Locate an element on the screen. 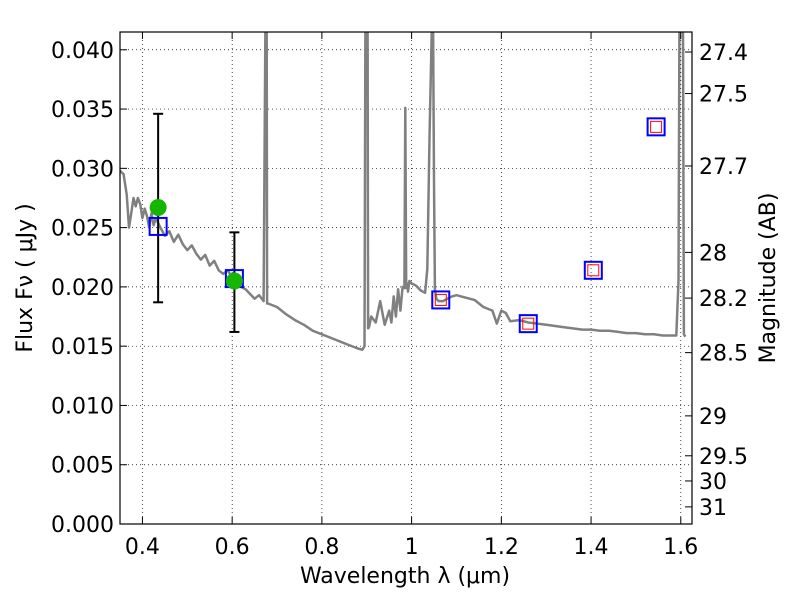  x-tick-label: 0.4 is located at coordinates (142, 547).